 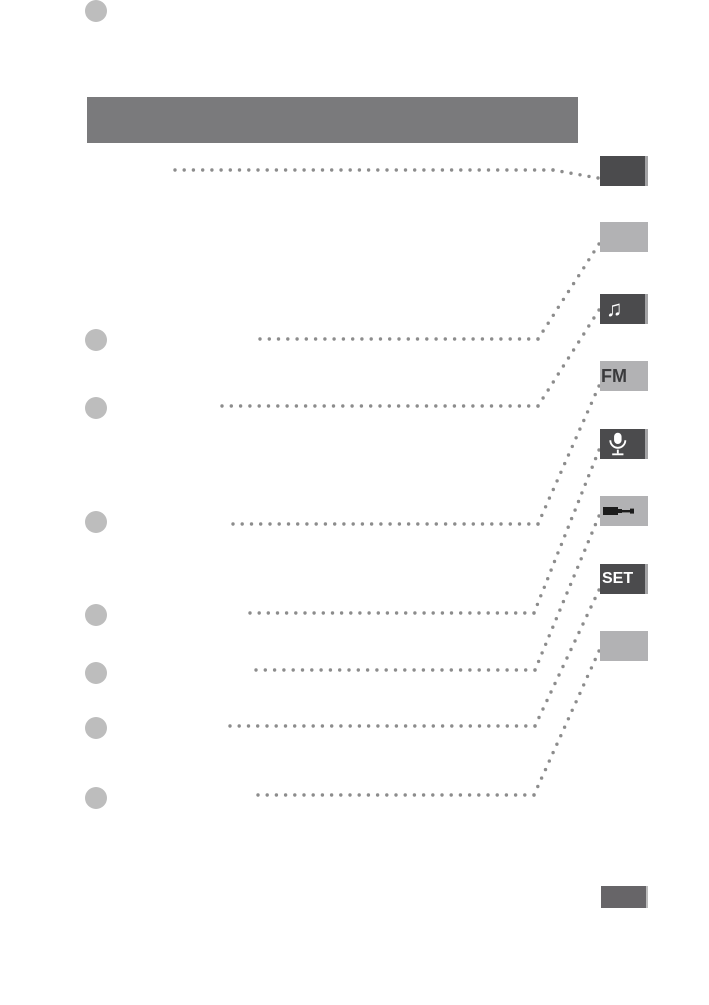 What do you see at coordinates (618, 444) in the screenshot?
I see `microphone-glyph` at bounding box center [618, 444].